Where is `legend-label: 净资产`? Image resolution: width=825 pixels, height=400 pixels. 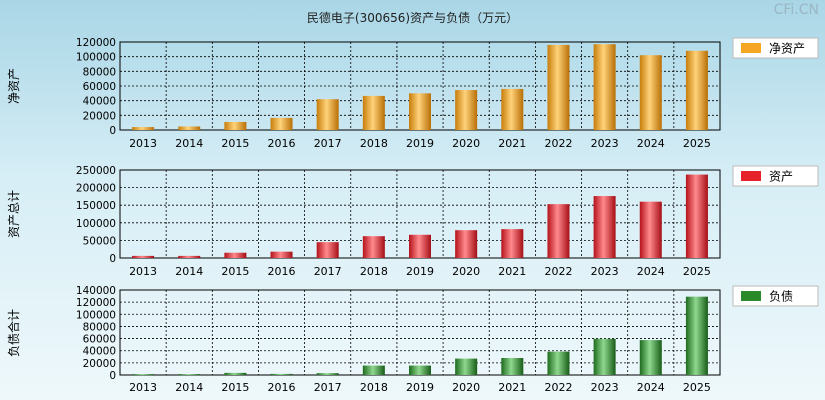 legend-label: 净资产 is located at coordinates (787, 49).